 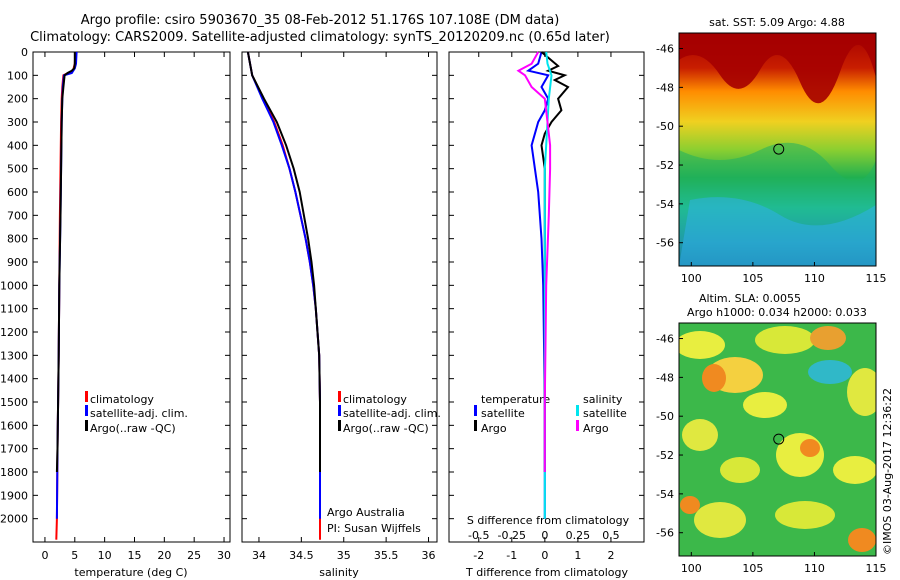 I want to click on sla-map, so click(x=777, y=439).